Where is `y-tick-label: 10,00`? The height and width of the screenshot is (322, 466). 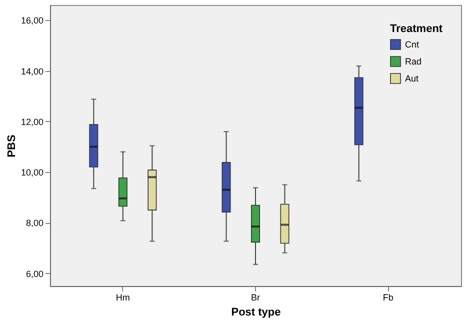
y-tick-label: 10,00 is located at coordinates (32, 173).